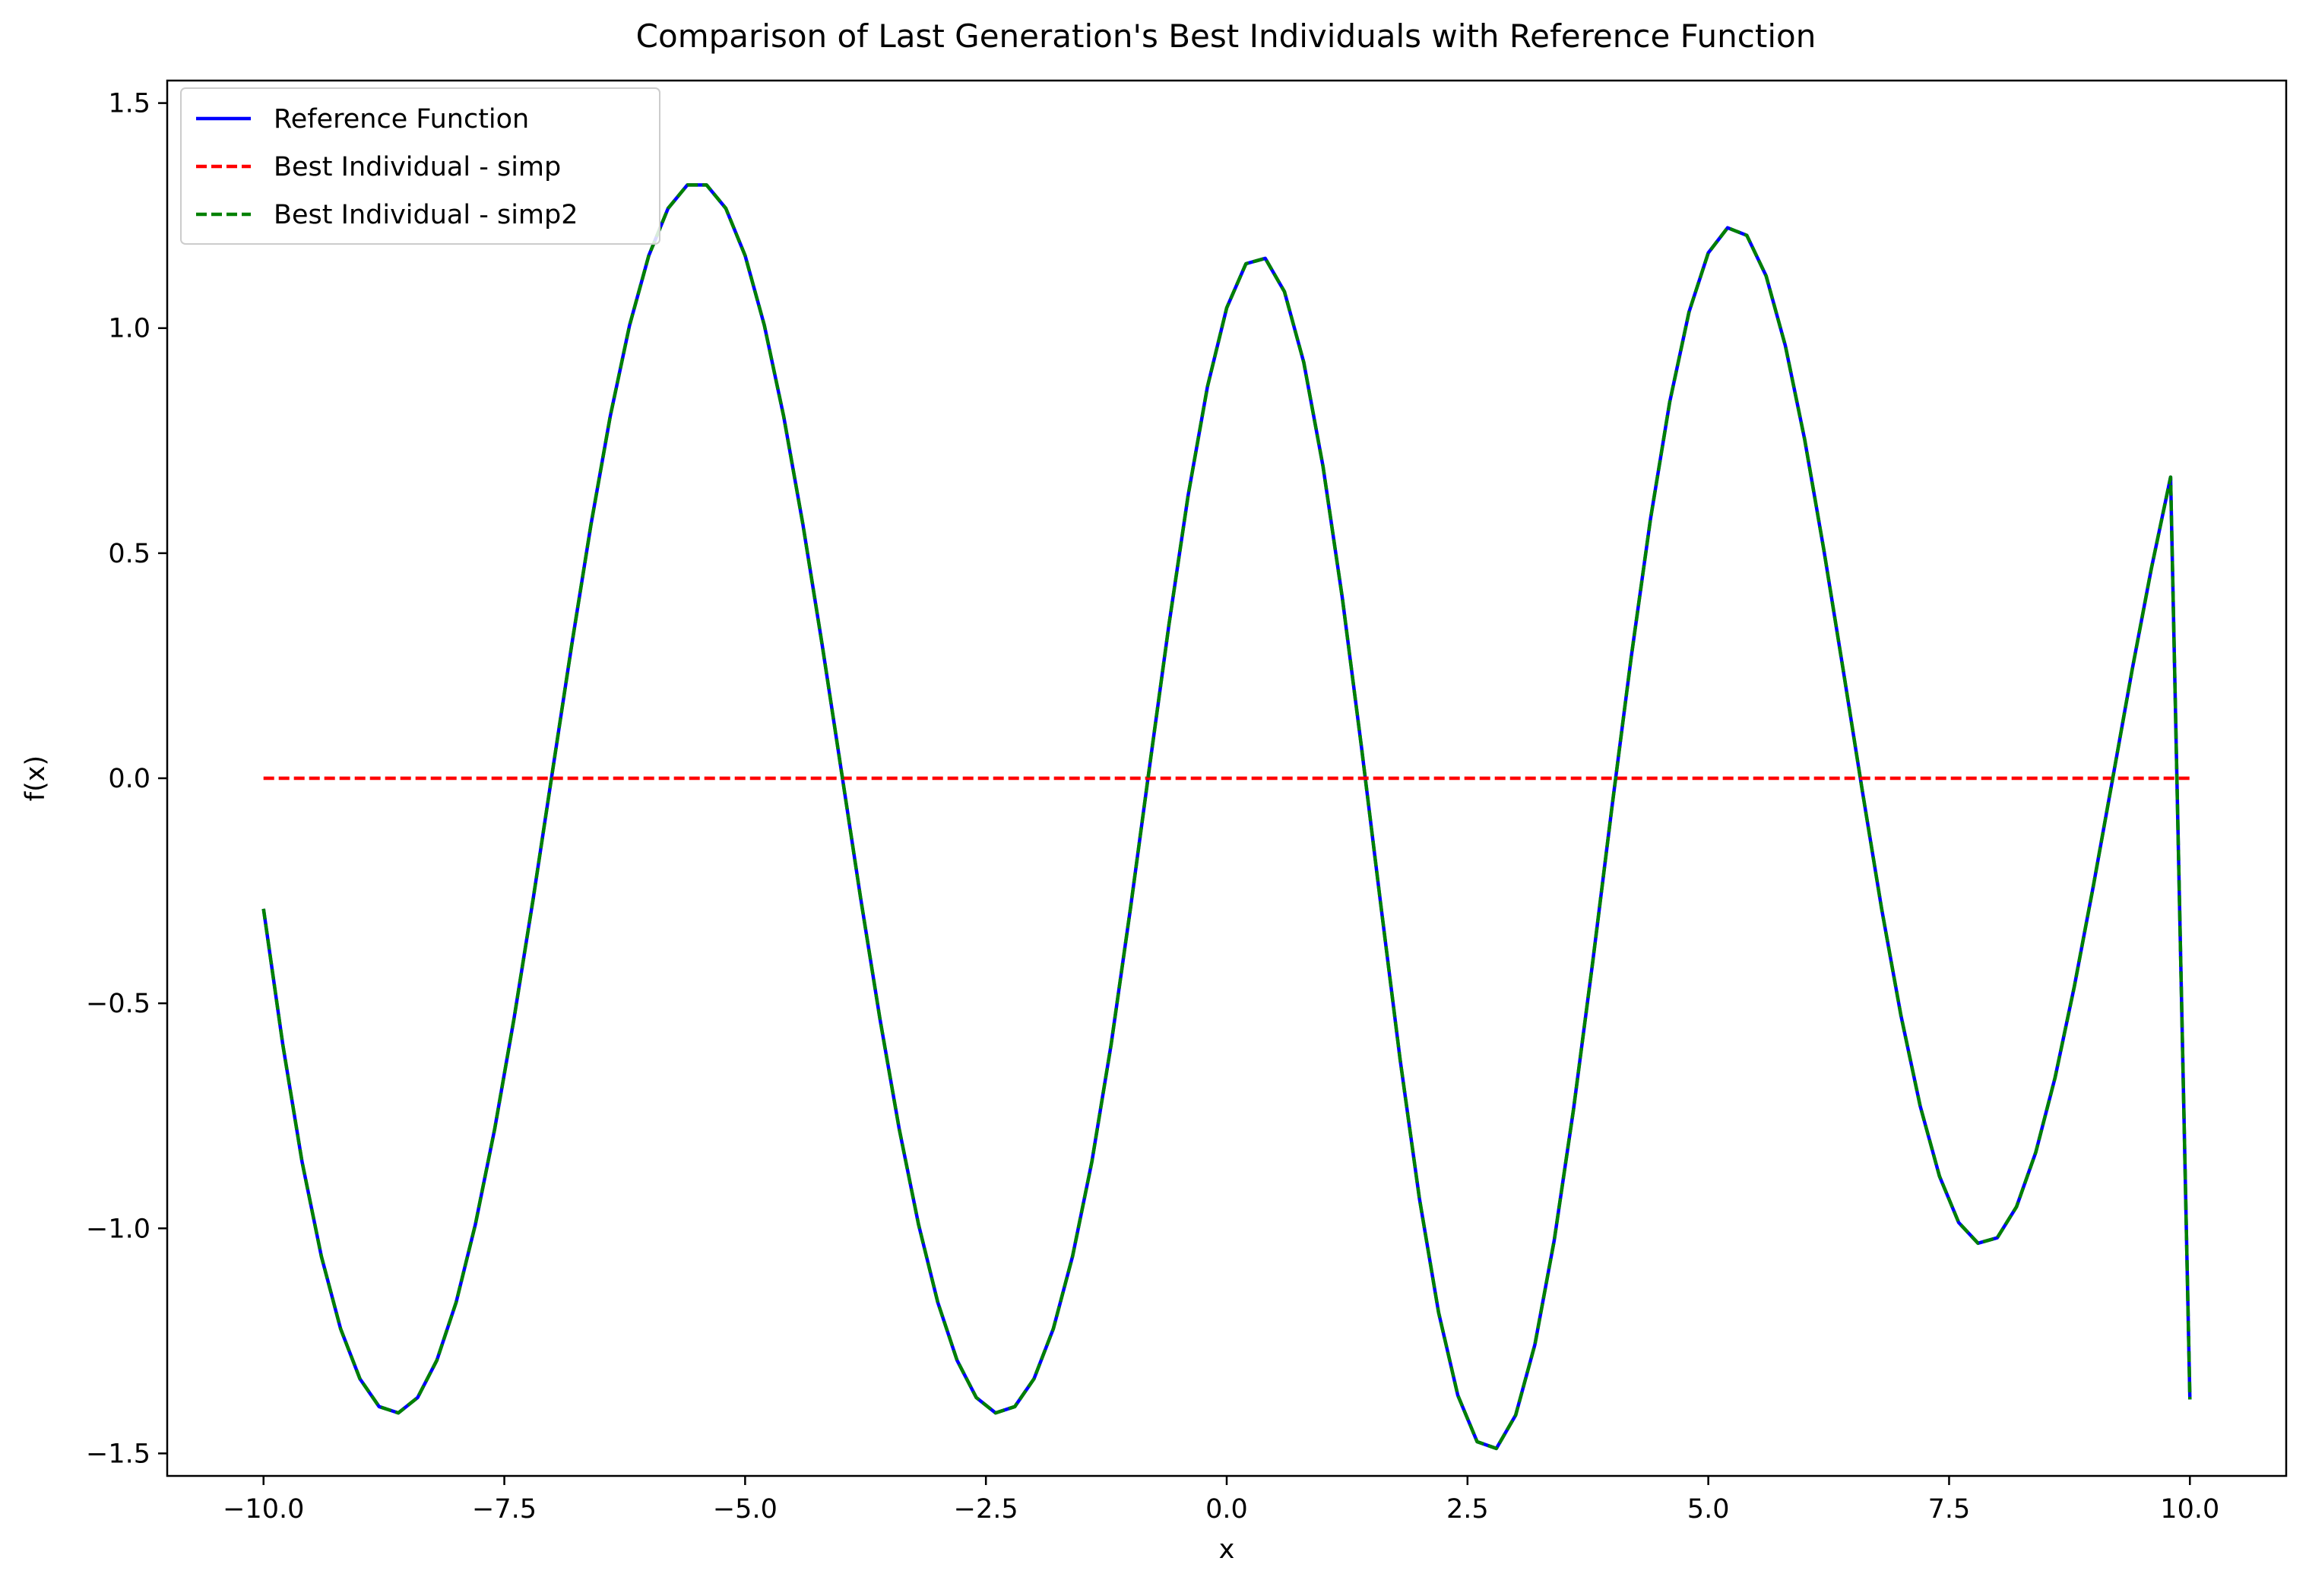  What do you see at coordinates (1226, 1509) in the screenshot?
I see `x-tick-label: 0.0` at bounding box center [1226, 1509].